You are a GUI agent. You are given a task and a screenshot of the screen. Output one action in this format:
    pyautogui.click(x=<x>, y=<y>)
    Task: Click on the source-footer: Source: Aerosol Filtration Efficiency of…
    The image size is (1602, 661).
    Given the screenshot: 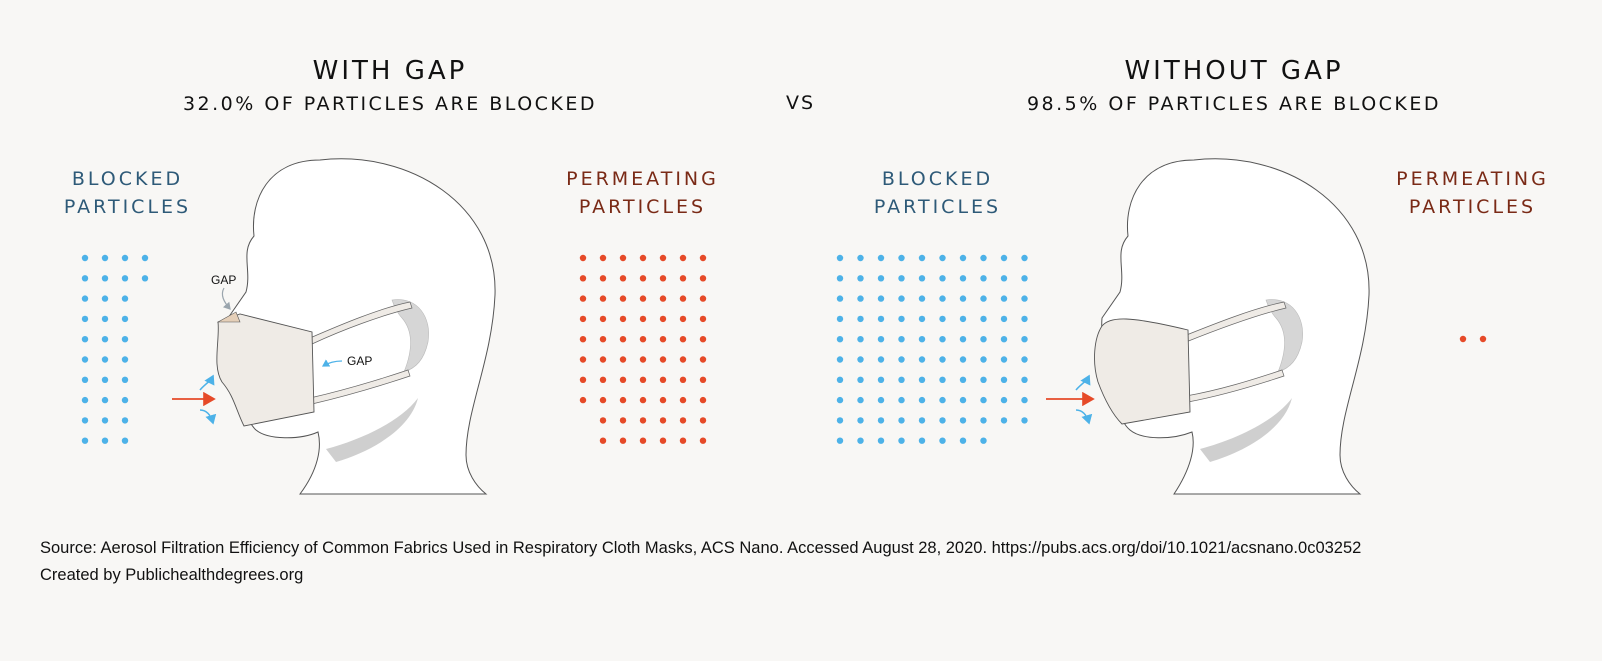 What is the action you would take?
    pyautogui.click(x=700, y=562)
    